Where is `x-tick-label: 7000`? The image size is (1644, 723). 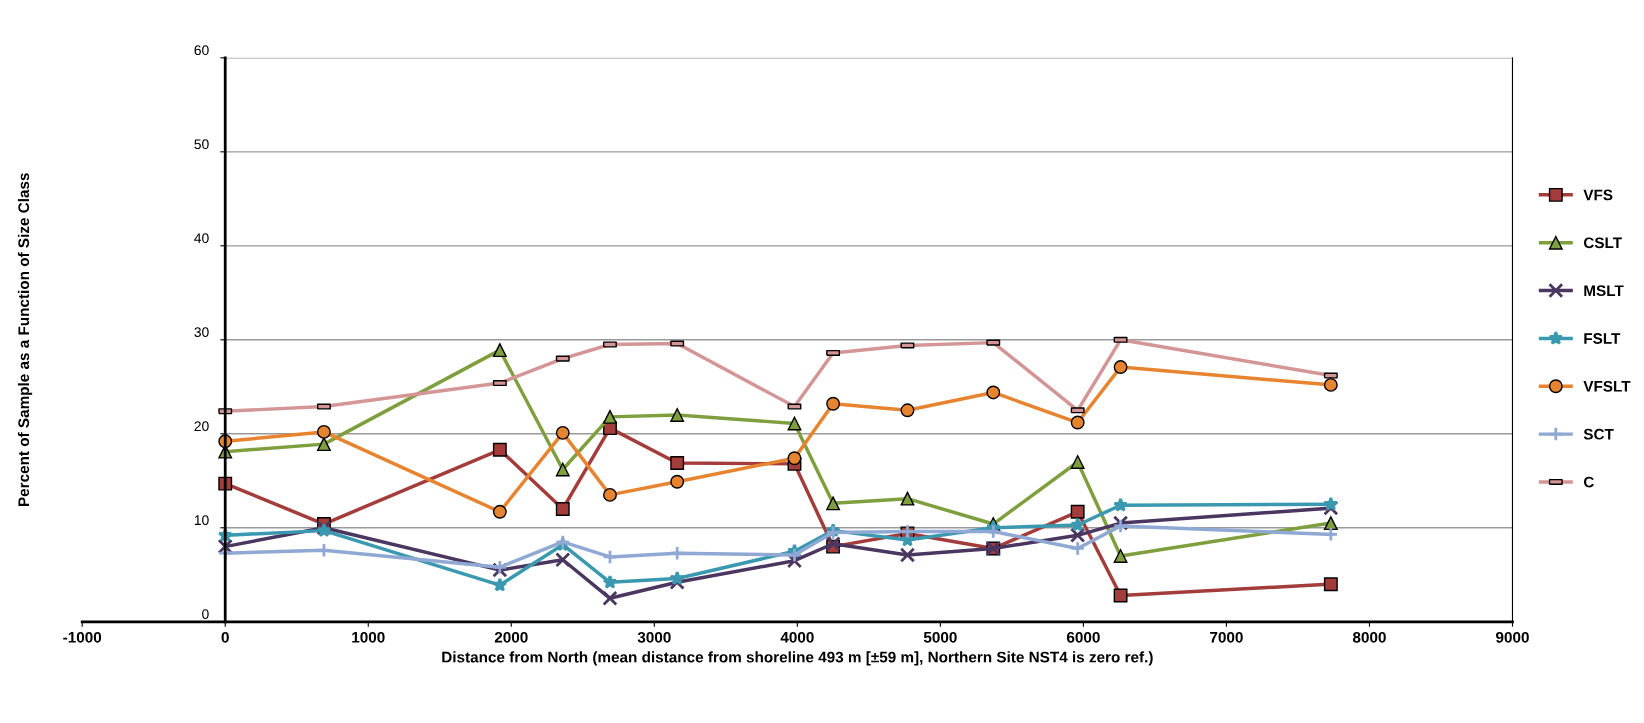
x-tick-label: 7000 is located at coordinates (1226, 637).